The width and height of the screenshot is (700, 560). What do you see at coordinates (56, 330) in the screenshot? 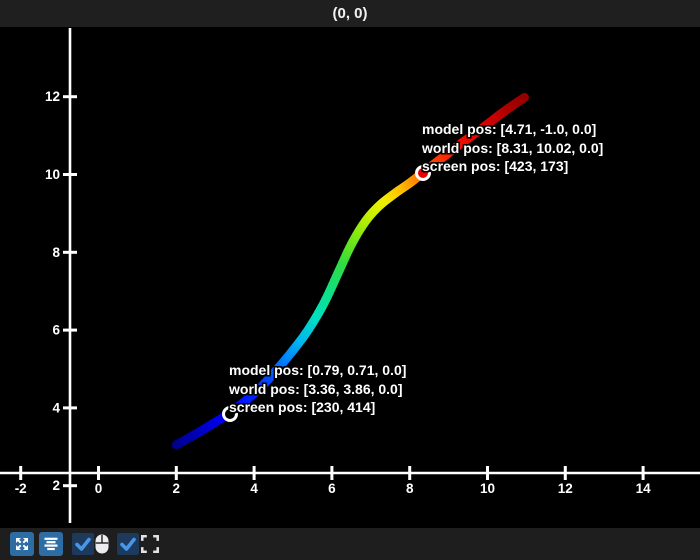
I see `y-tick-label: 6` at bounding box center [56, 330].